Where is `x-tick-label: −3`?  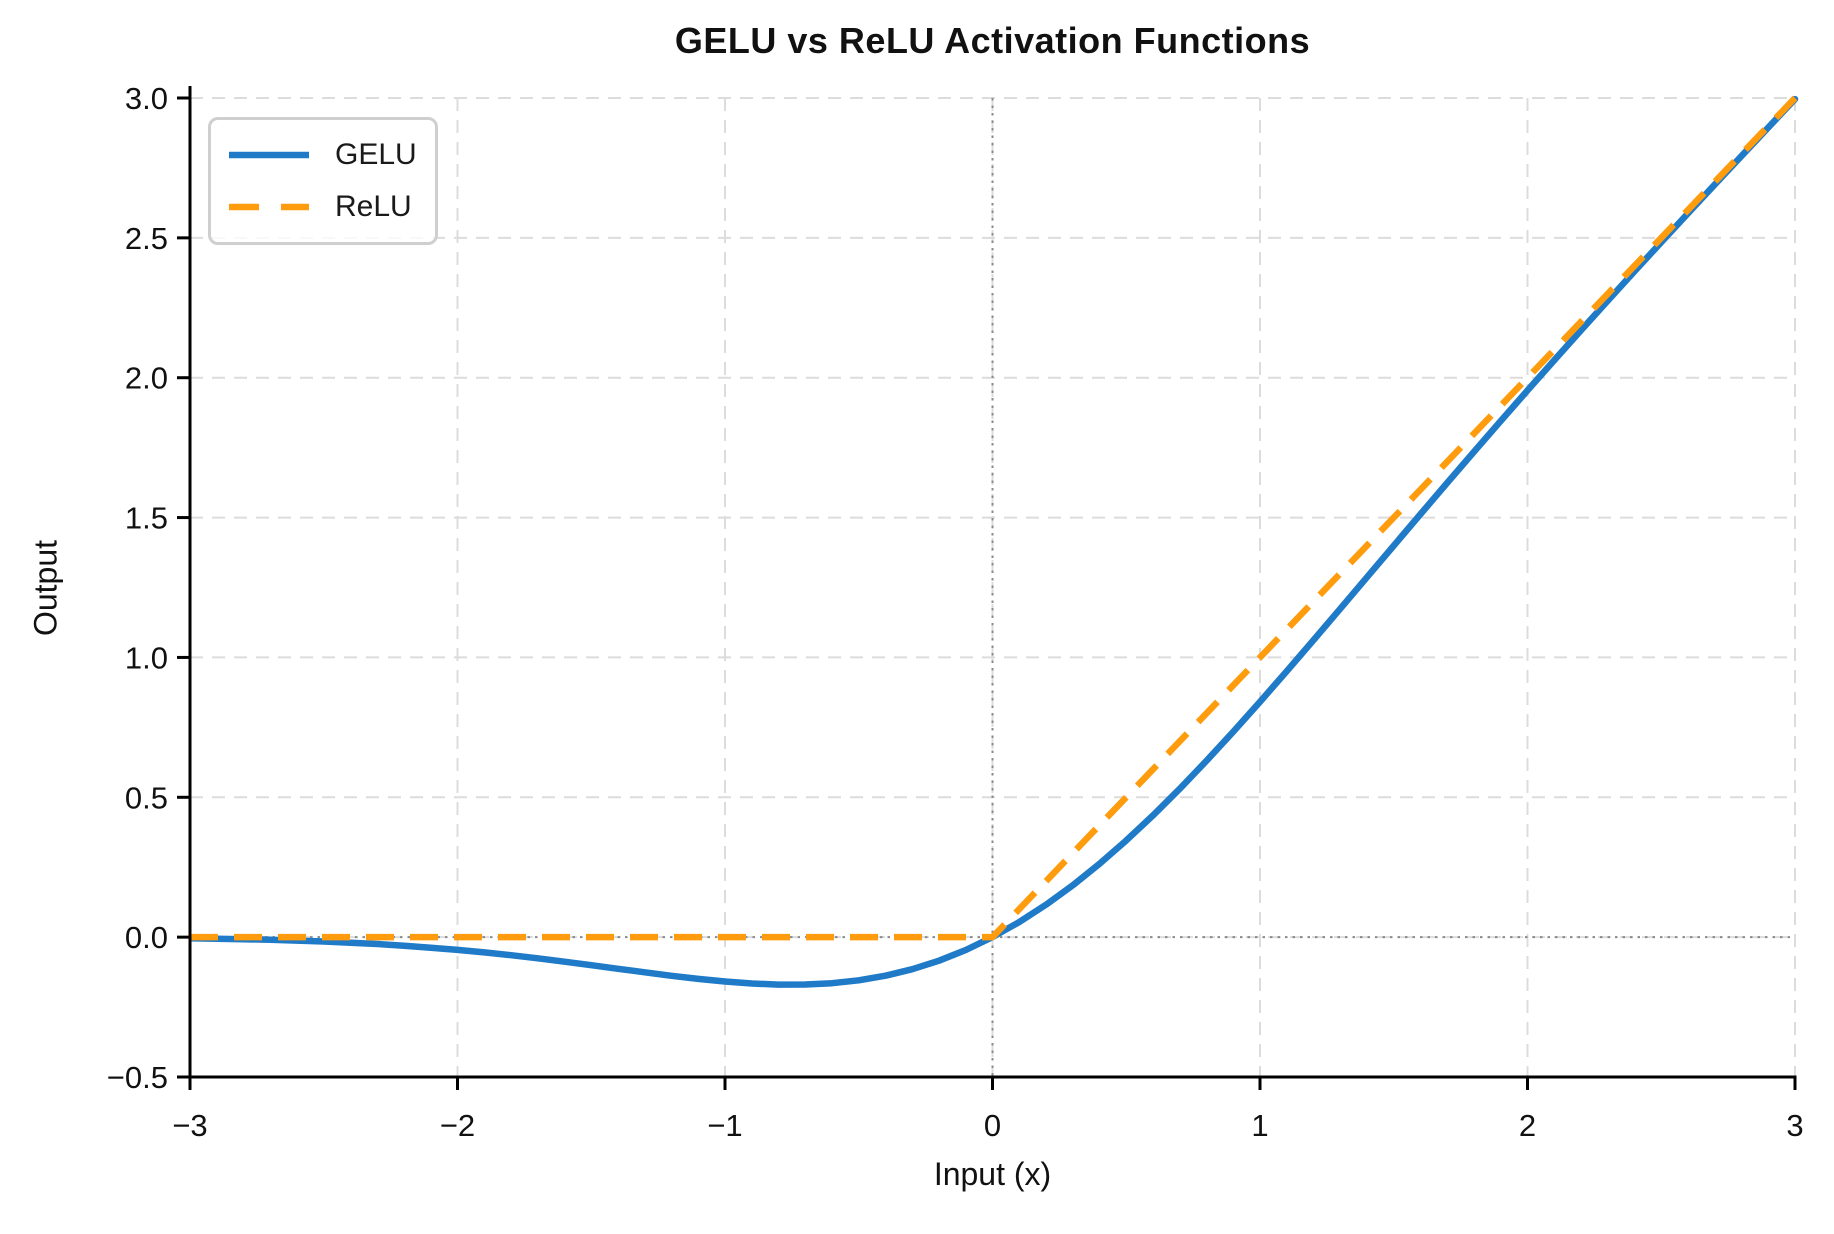 x-tick-label: −3 is located at coordinates (189, 1125).